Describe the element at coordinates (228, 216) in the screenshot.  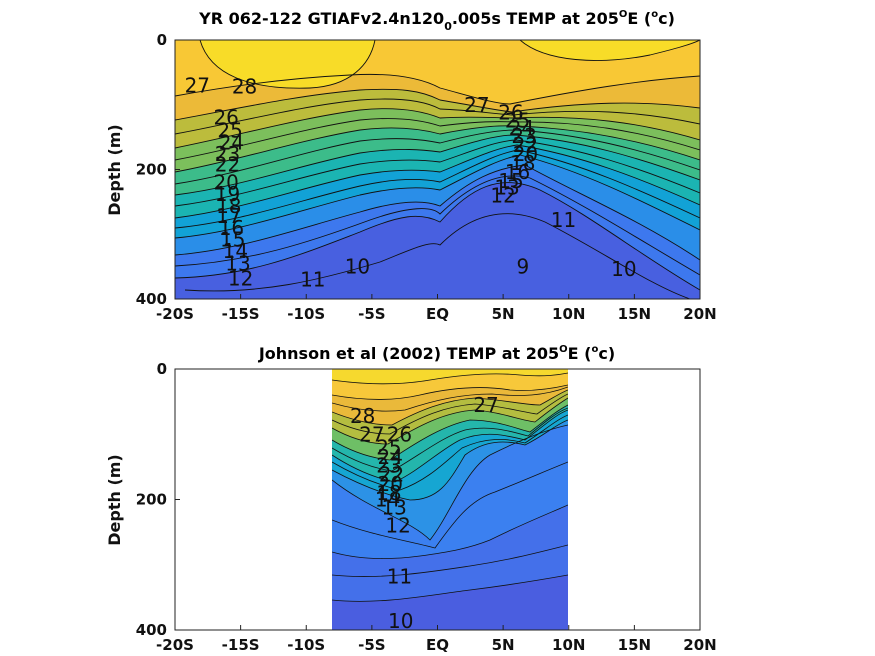
I see `chart-1-contour-label: 17` at that location.